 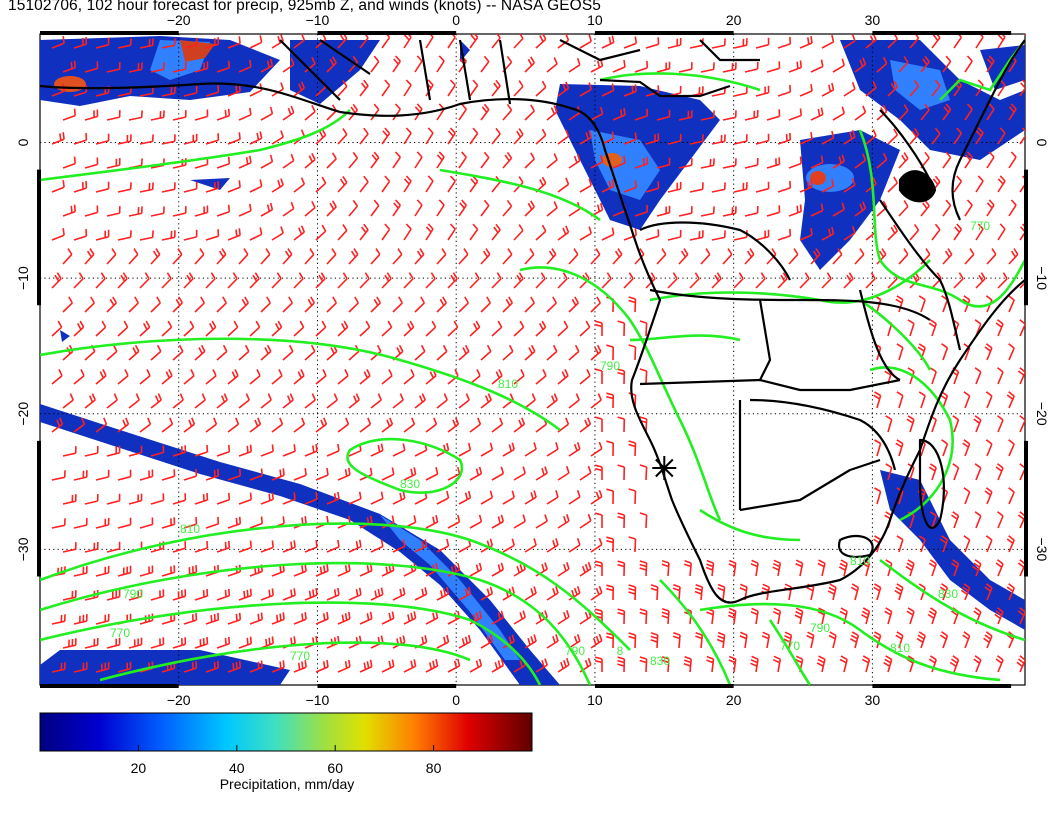 What do you see at coordinates (900, 648) in the screenshot?
I see `contour-label: 810` at bounding box center [900, 648].